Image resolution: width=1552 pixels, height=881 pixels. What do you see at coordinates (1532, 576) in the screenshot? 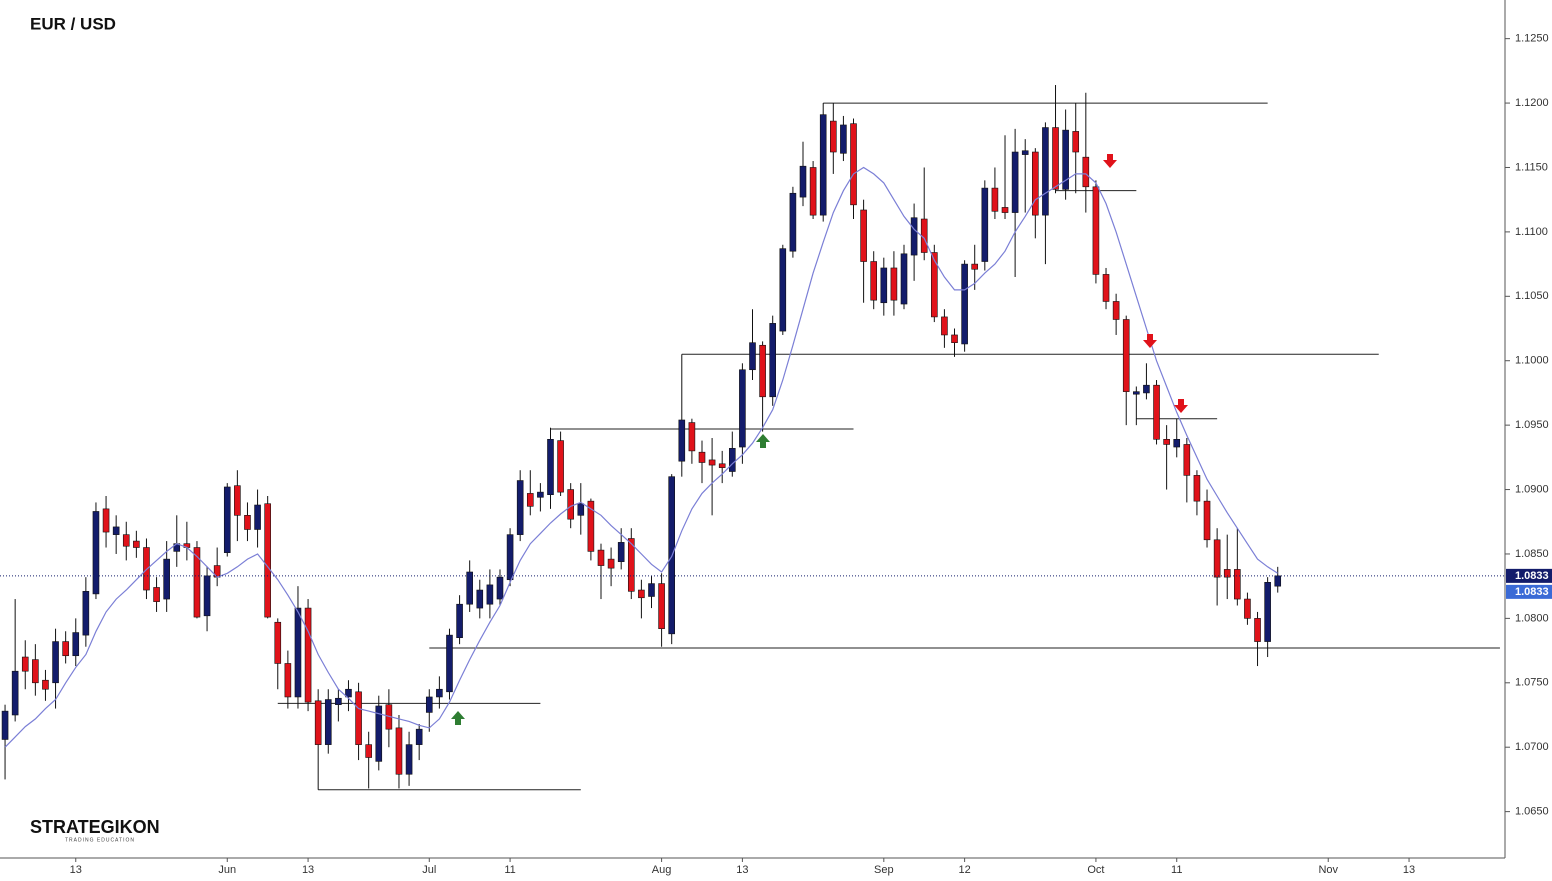
I see `price-label: 1.0833` at bounding box center [1532, 576].